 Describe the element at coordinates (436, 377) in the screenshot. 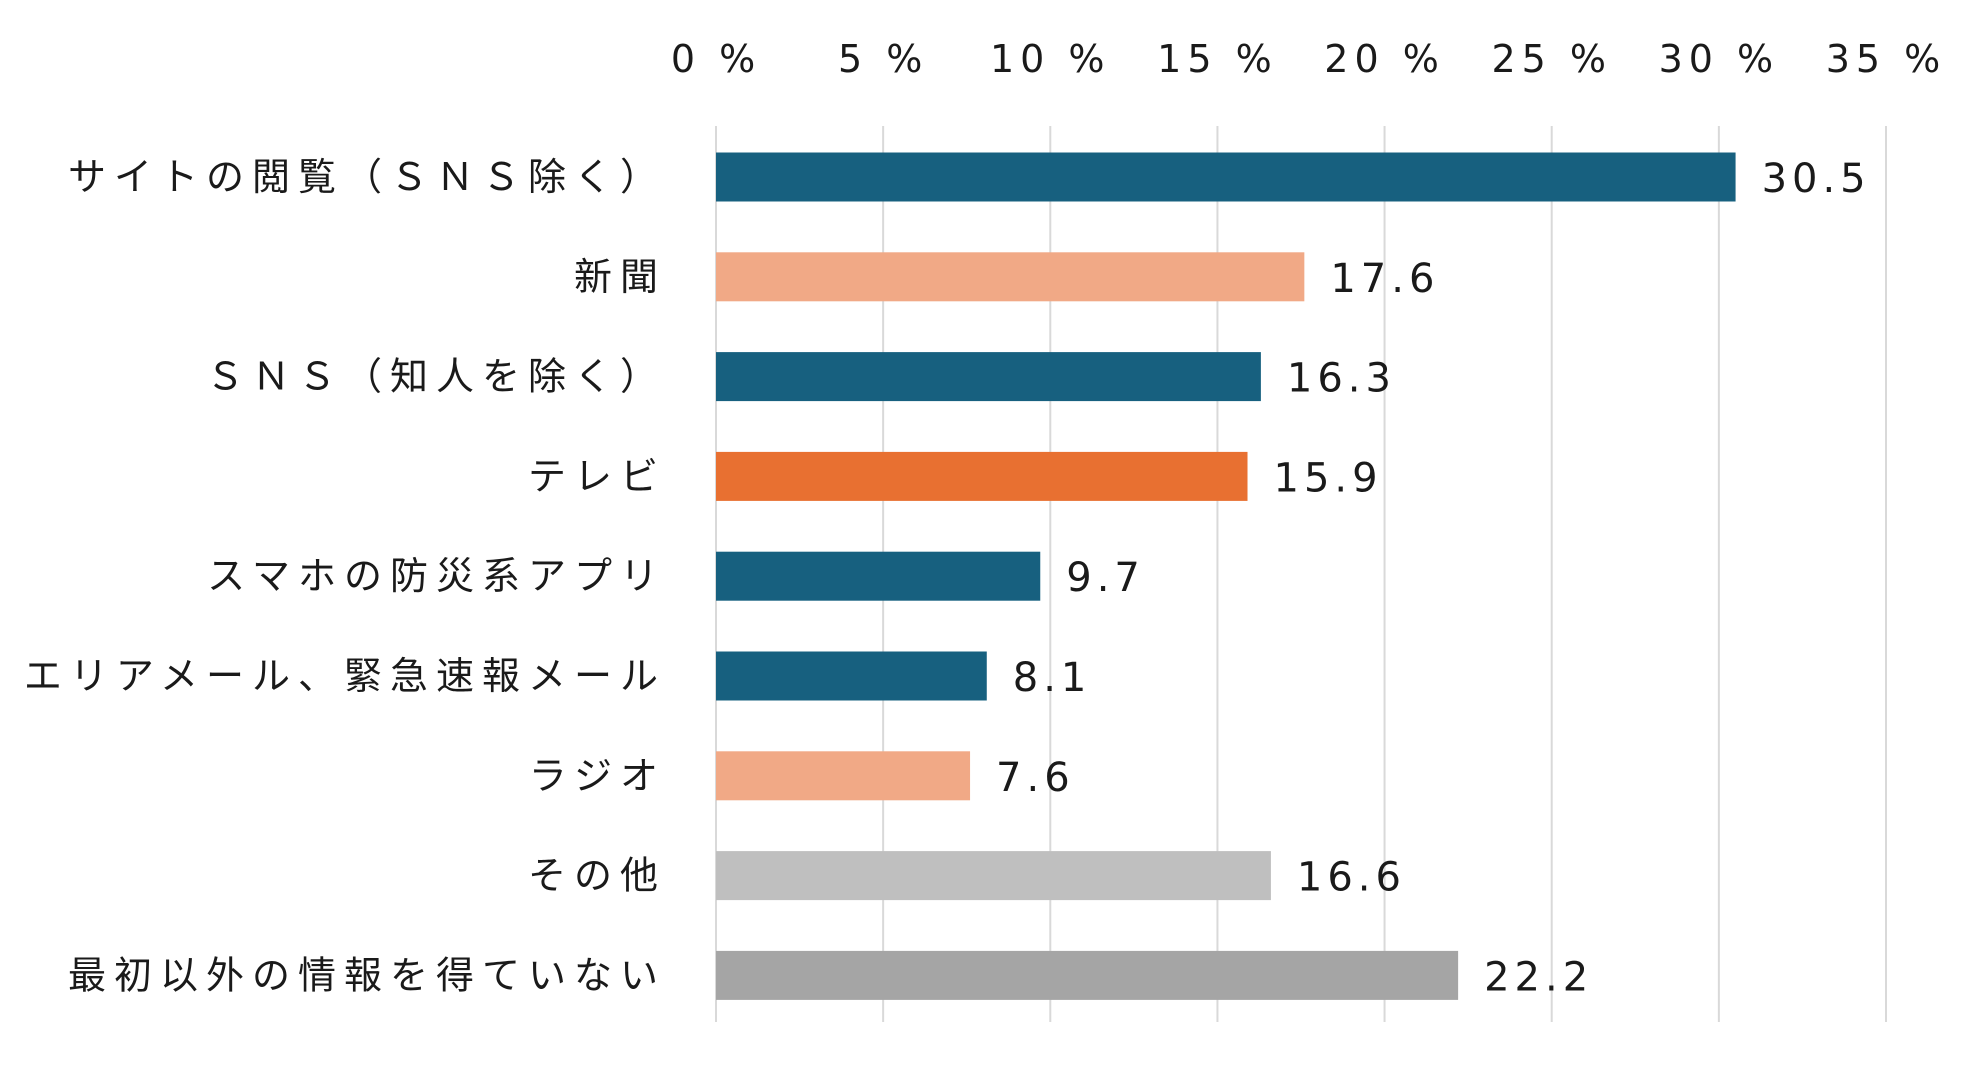

I see `category-label-2: ＳＮＳ（知人を除く）` at that location.